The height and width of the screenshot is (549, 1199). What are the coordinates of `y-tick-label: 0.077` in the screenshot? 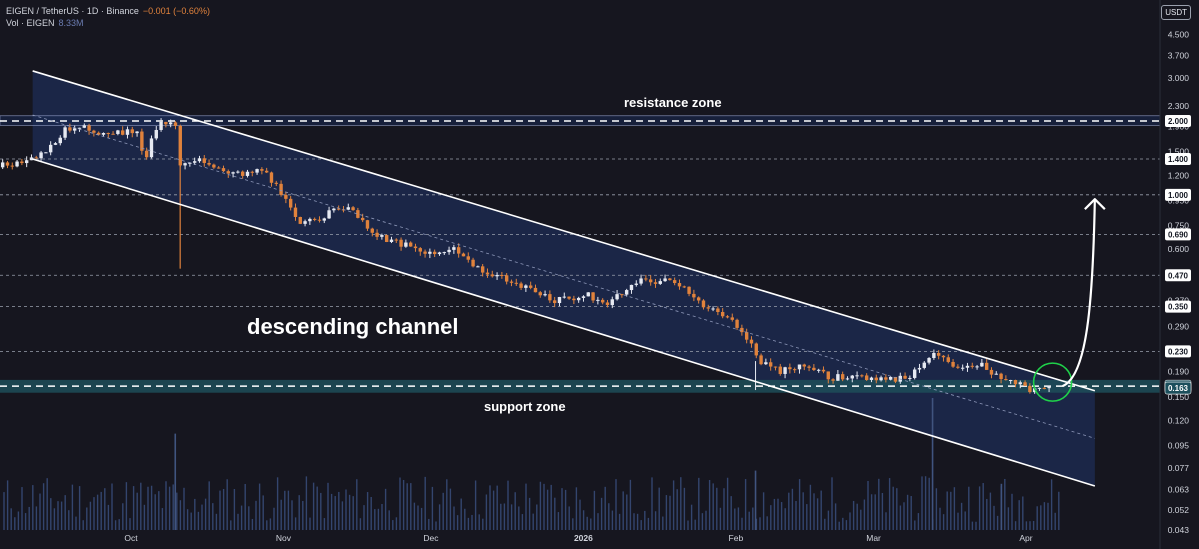 It's located at (1179, 468).